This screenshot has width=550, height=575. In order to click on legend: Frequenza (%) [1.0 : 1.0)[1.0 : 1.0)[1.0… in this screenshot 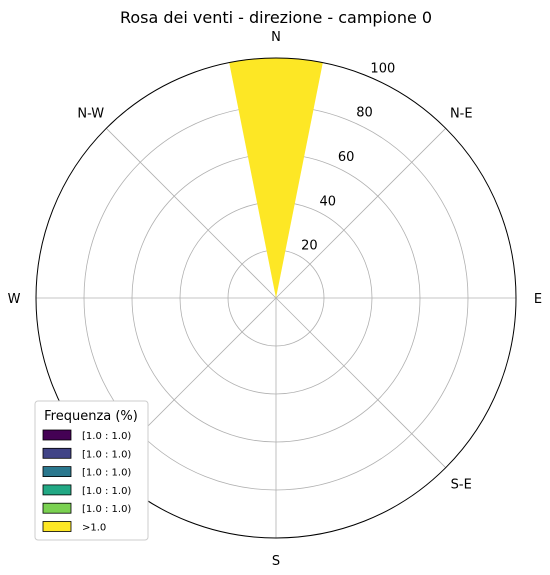, I will do `click(91, 470)`.